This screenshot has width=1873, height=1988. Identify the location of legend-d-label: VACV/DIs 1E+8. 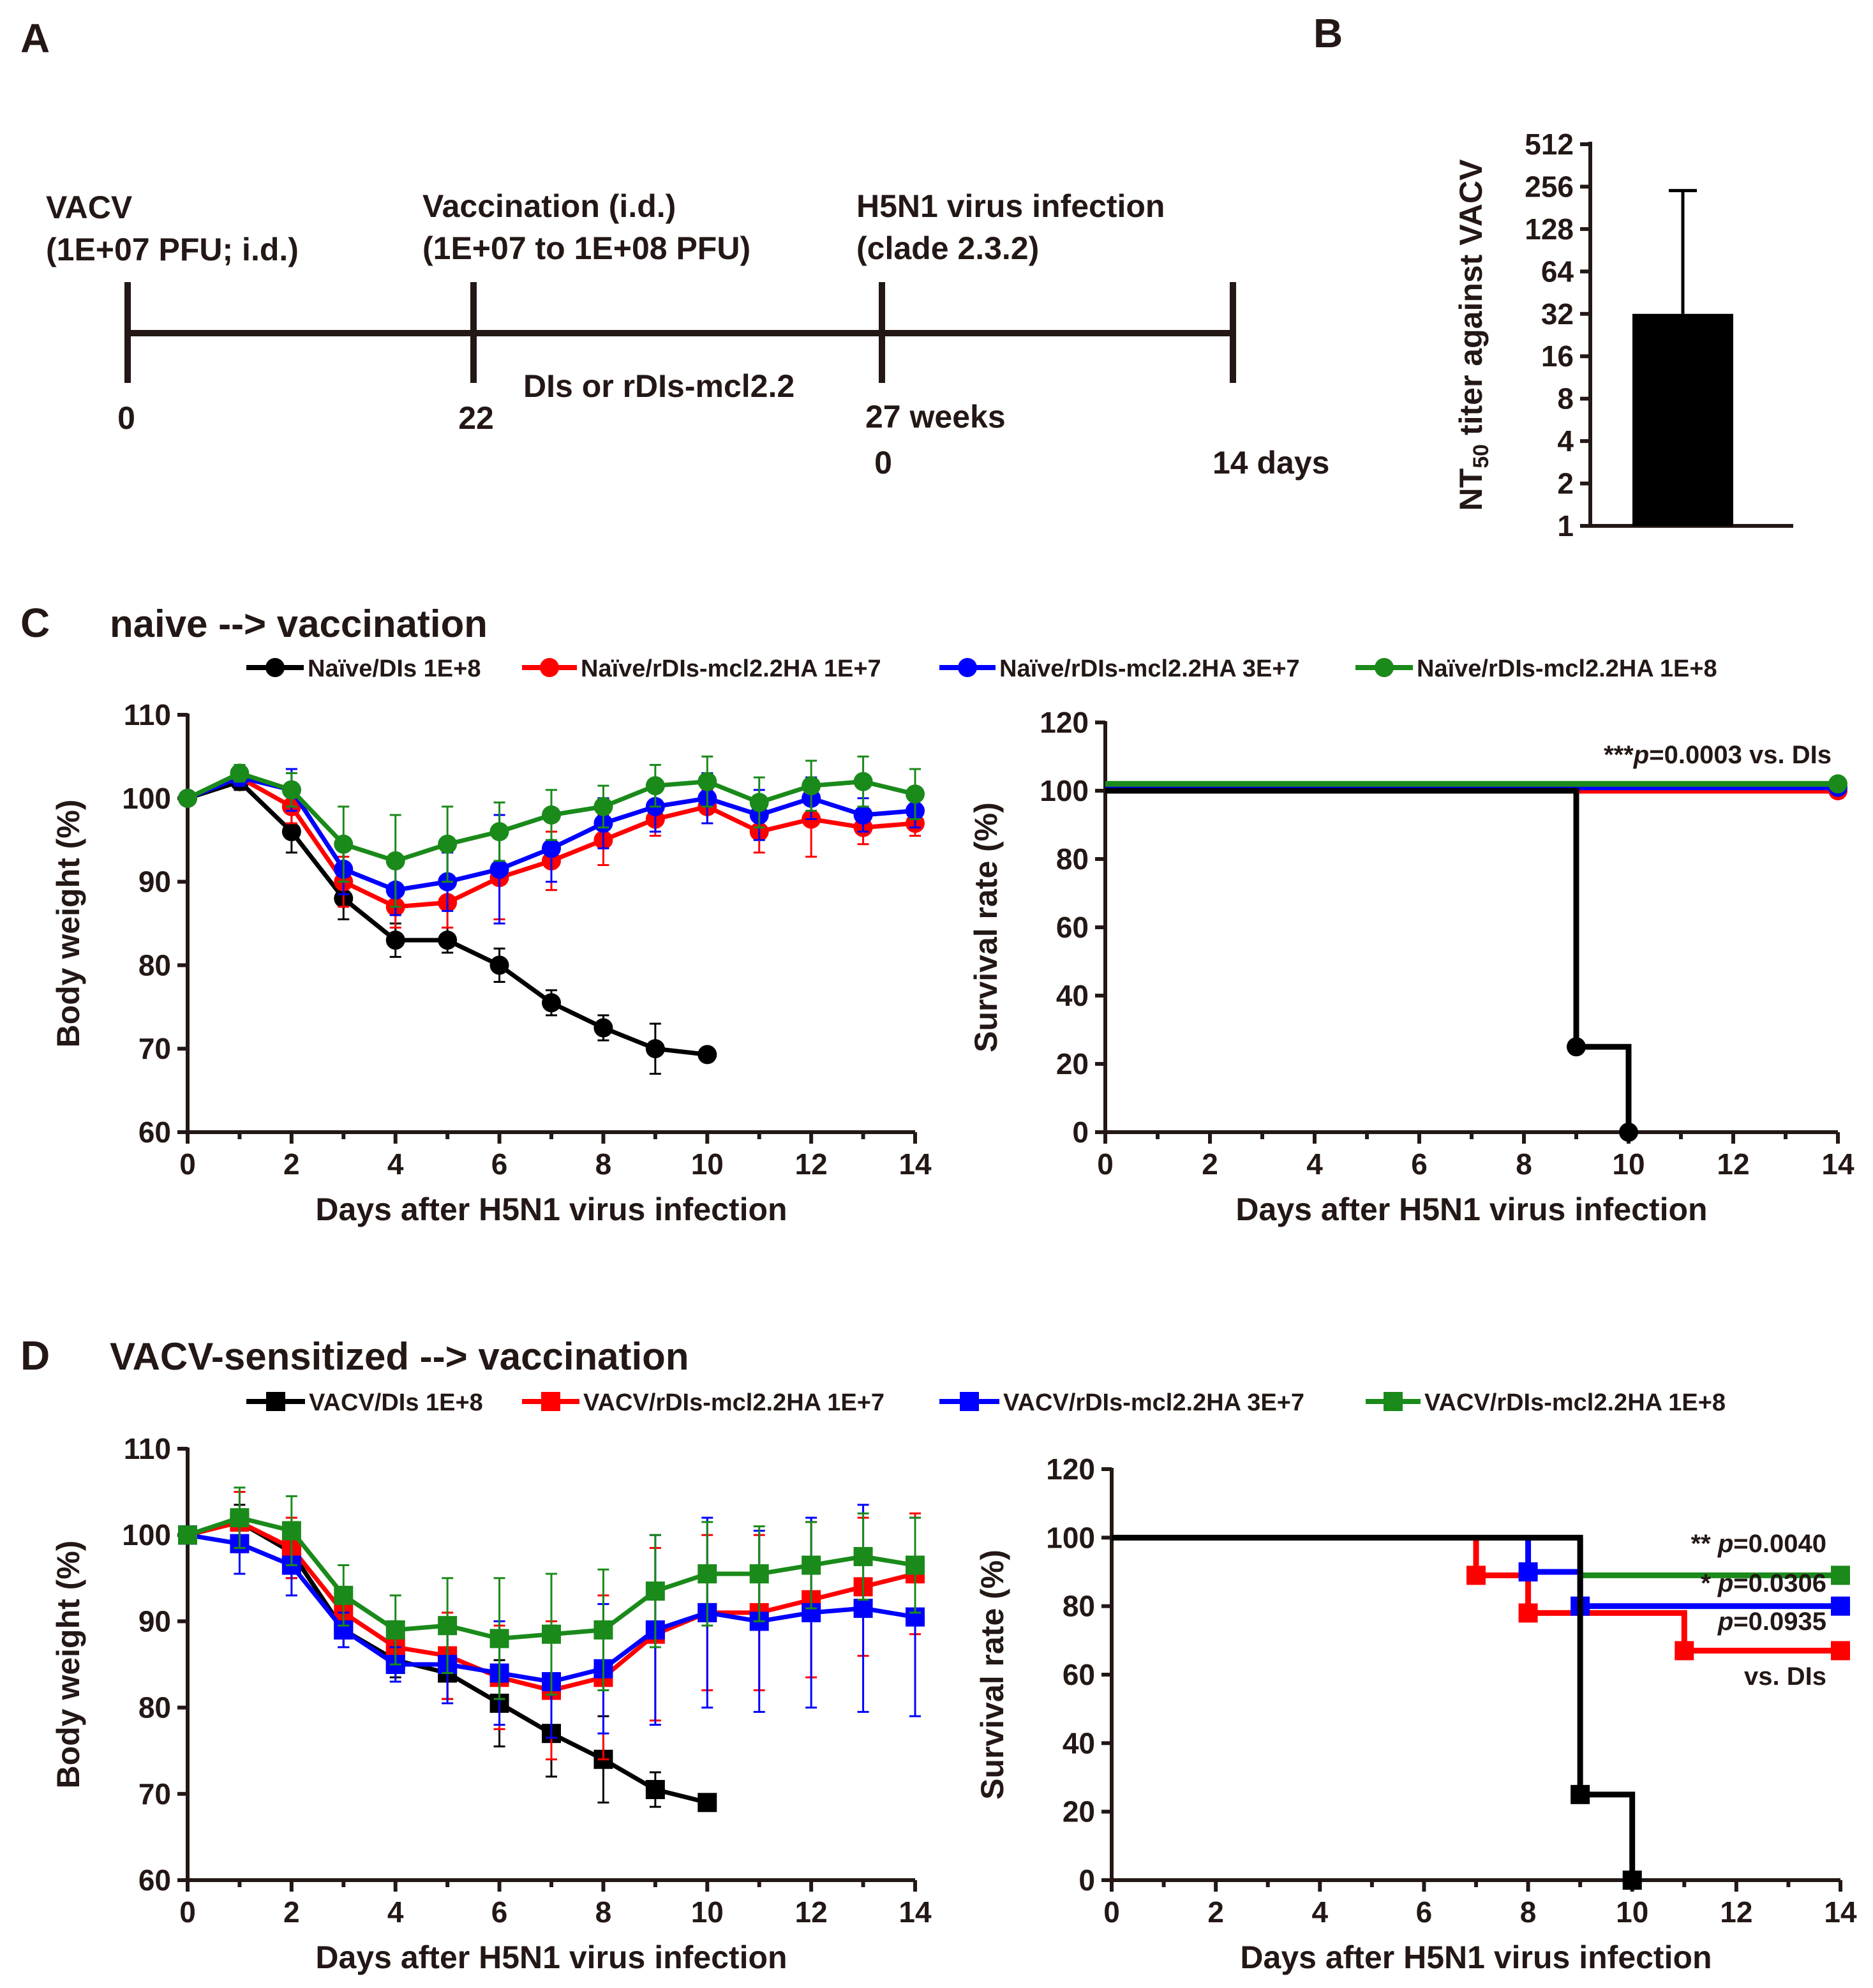
(396, 1402).